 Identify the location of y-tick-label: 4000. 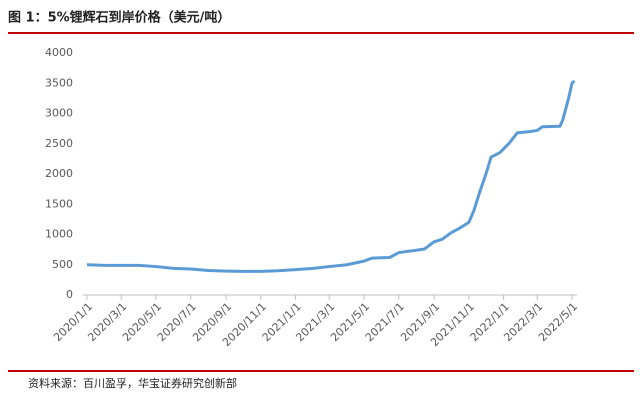
(59, 52).